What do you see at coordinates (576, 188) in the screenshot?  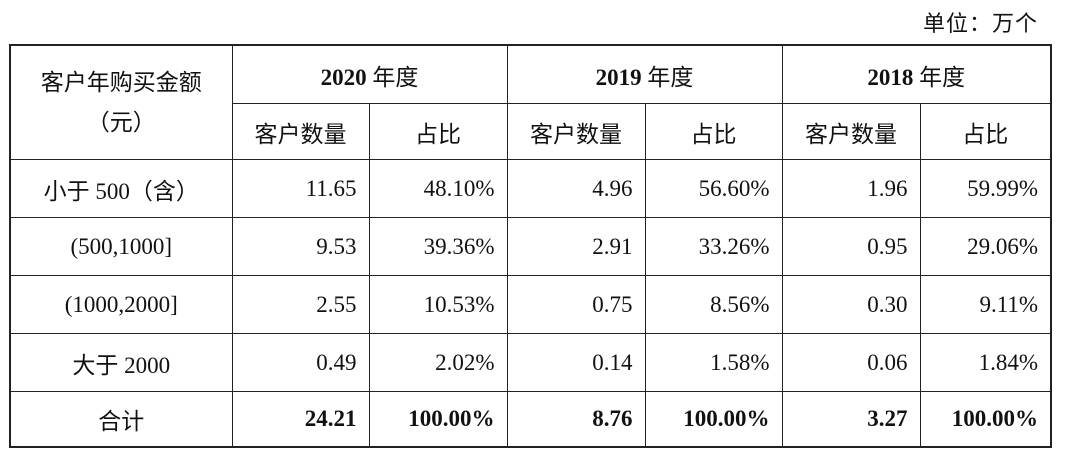 I see `table-cell: 4.96` at bounding box center [576, 188].